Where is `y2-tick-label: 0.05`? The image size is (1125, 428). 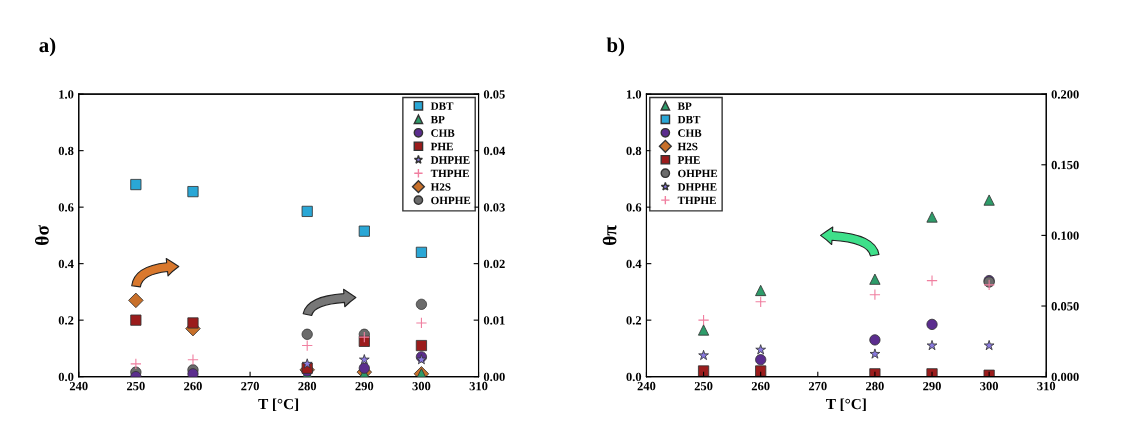 y2-tick-label: 0.05 is located at coordinates (494, 94).